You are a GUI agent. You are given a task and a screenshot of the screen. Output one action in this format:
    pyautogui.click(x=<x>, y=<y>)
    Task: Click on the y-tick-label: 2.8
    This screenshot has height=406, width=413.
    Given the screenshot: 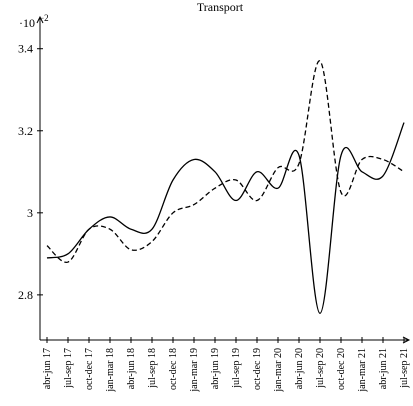 What is the action you would take?
    pyautogui.click(x=25, y=295)
    